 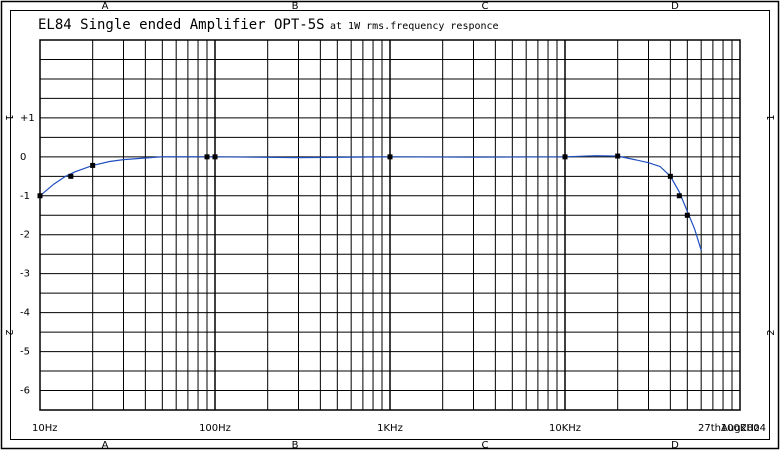 I want to click on x-tick-label: 10Hz, so click(x=45, y=428).